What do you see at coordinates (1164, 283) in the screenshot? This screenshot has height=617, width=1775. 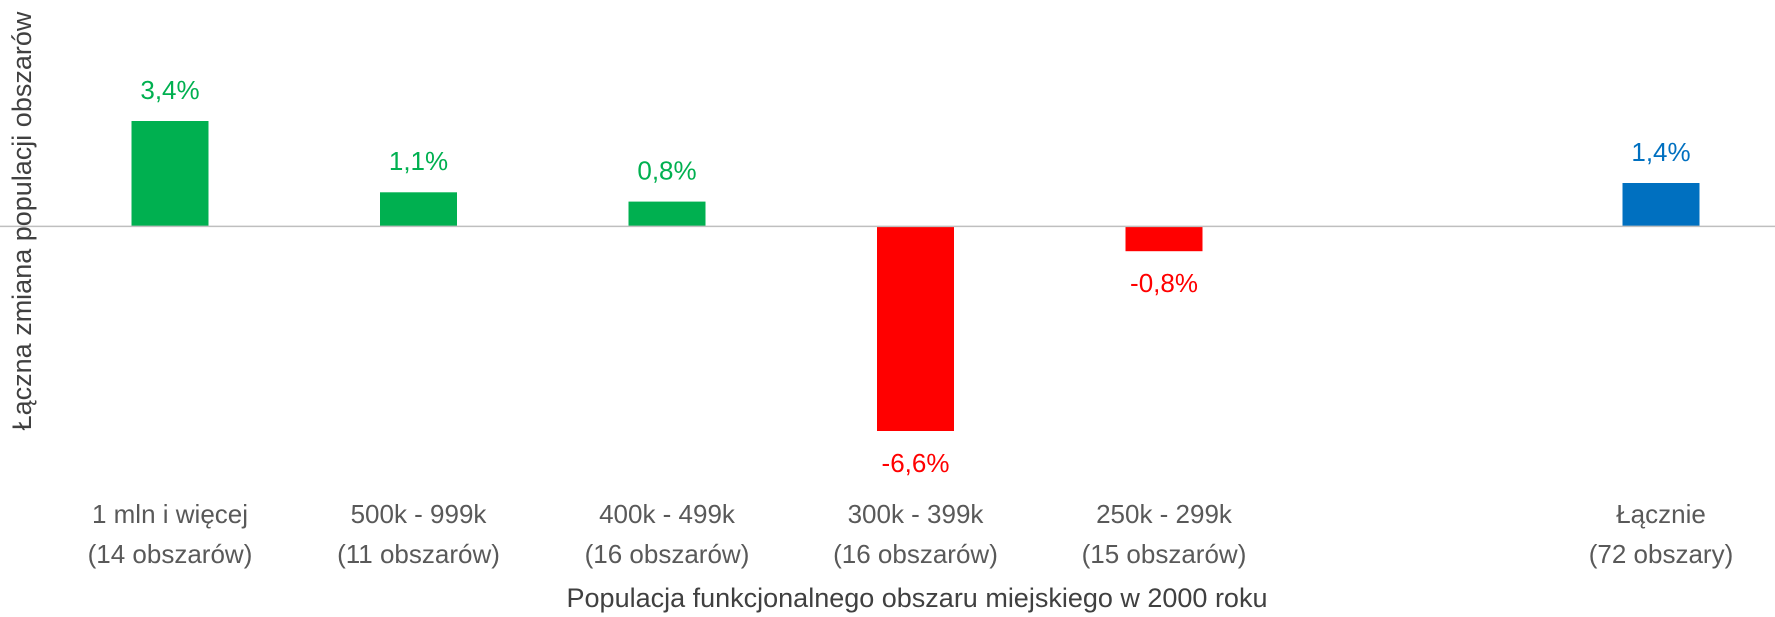 I see `value-label: -0,8%` at bounding box center [1164, 283].